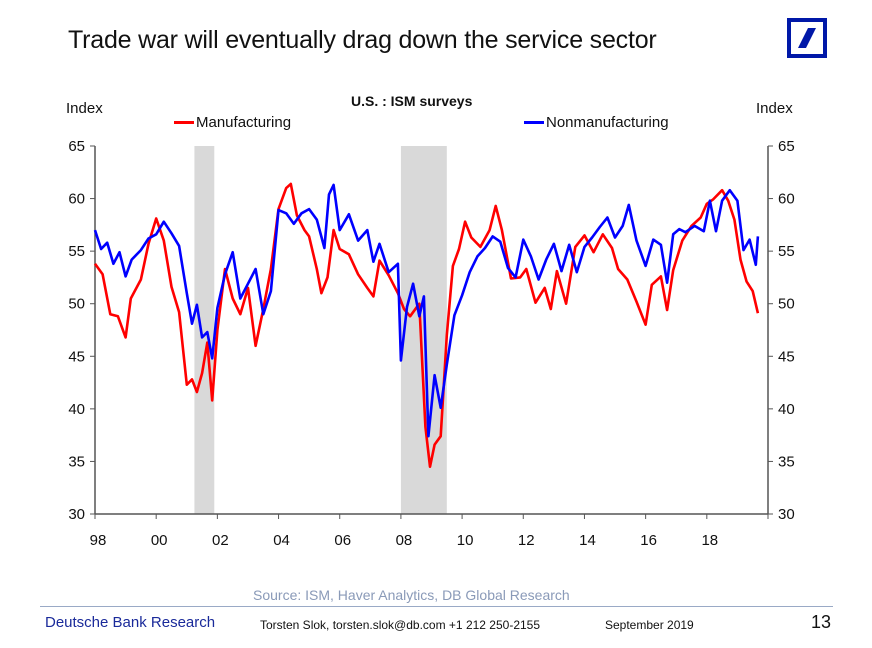 This screenshot has height=648, width=872. I want to click on y-tick-label-right: 30, so click(786, 514).